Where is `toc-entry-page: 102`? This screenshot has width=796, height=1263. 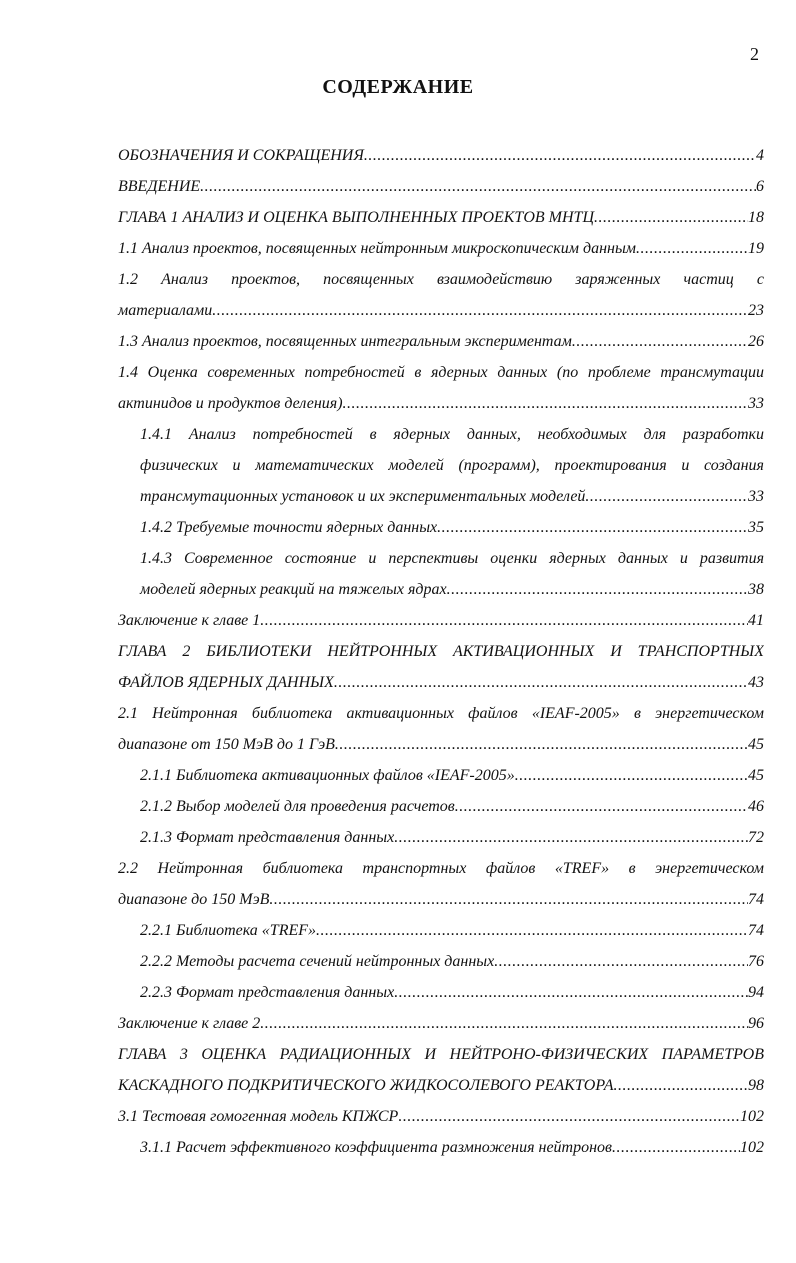 toc-entry-page: 102 is located at coordinates (752, 1116).